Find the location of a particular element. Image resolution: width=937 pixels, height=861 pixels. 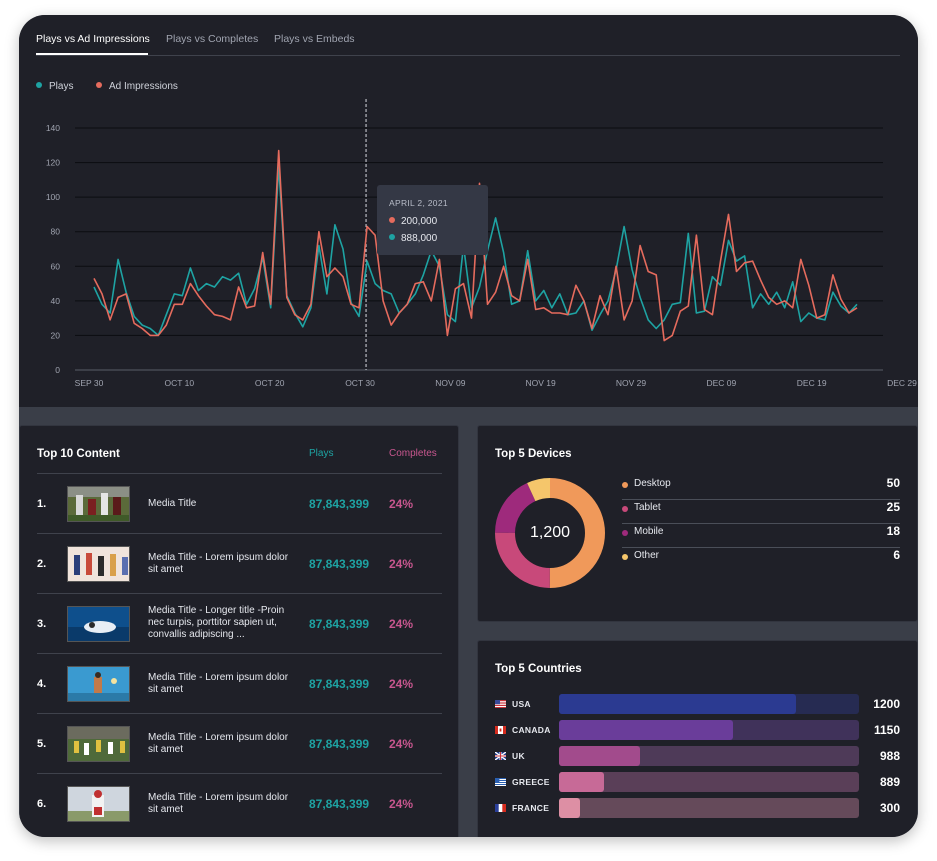

y-tick-label: 60 is located at coordinates (56, 266).